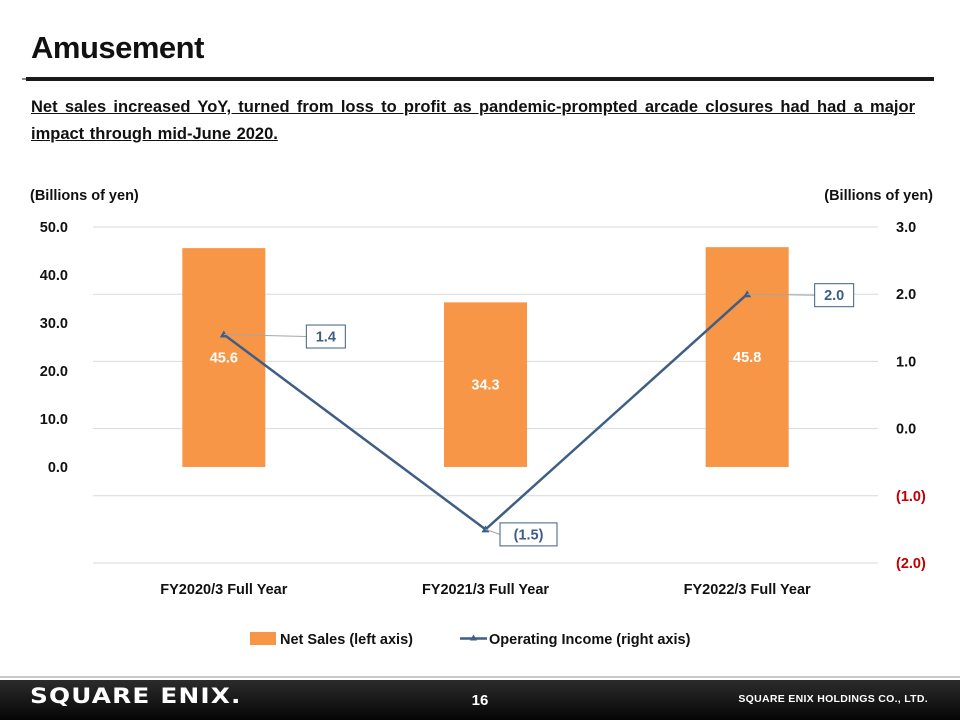  I want to click on page-number: 16, so click(480, 700).